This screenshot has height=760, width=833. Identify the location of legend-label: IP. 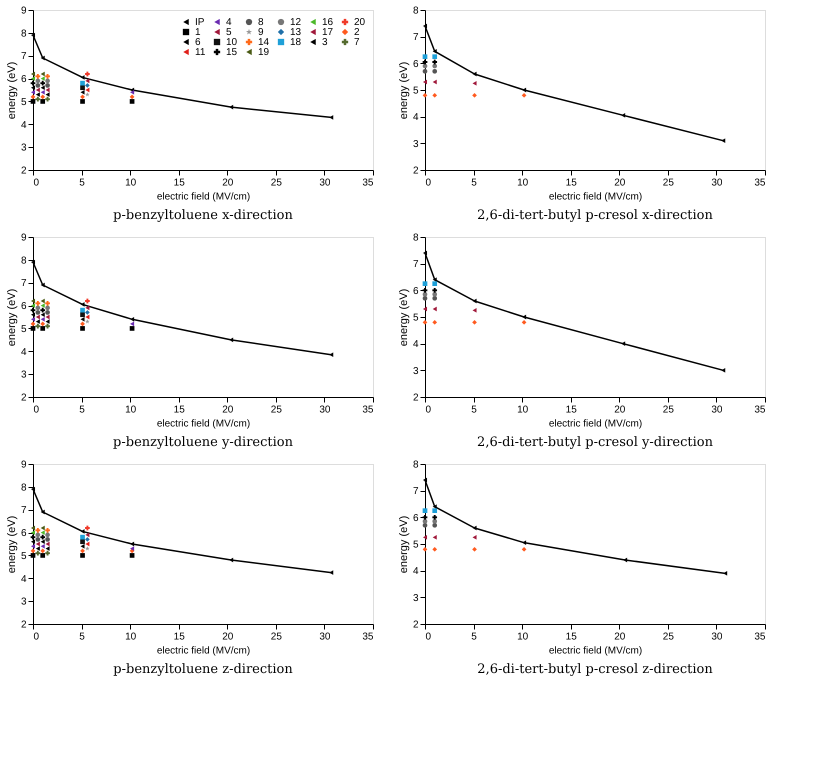
(200, 22).